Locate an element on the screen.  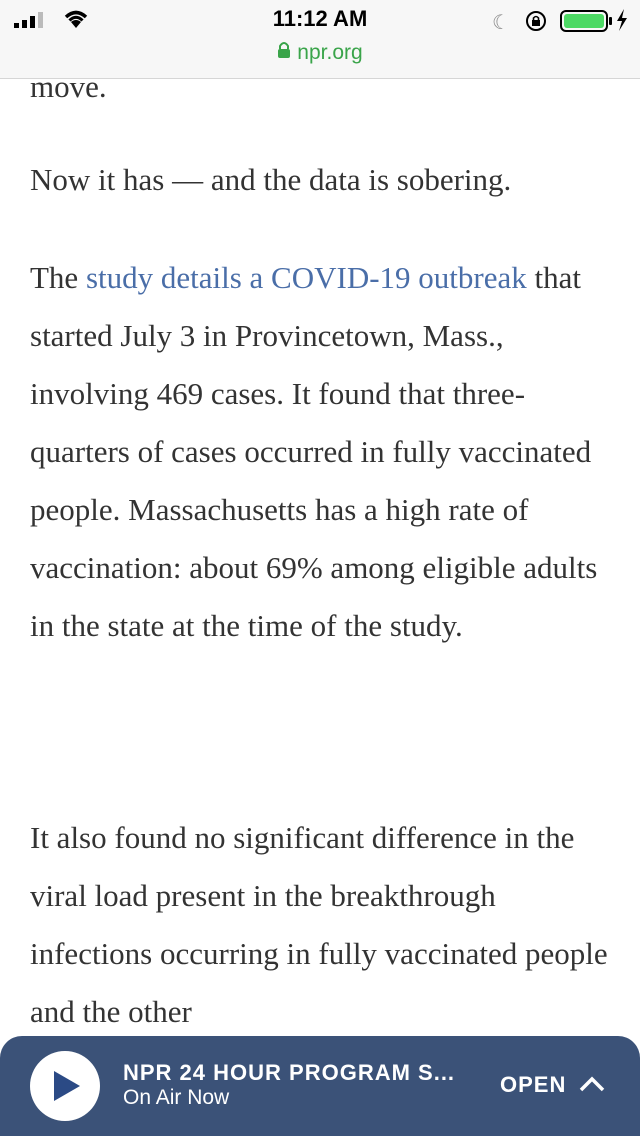
open-button: OPEN is located at coordinates (552, 1085).